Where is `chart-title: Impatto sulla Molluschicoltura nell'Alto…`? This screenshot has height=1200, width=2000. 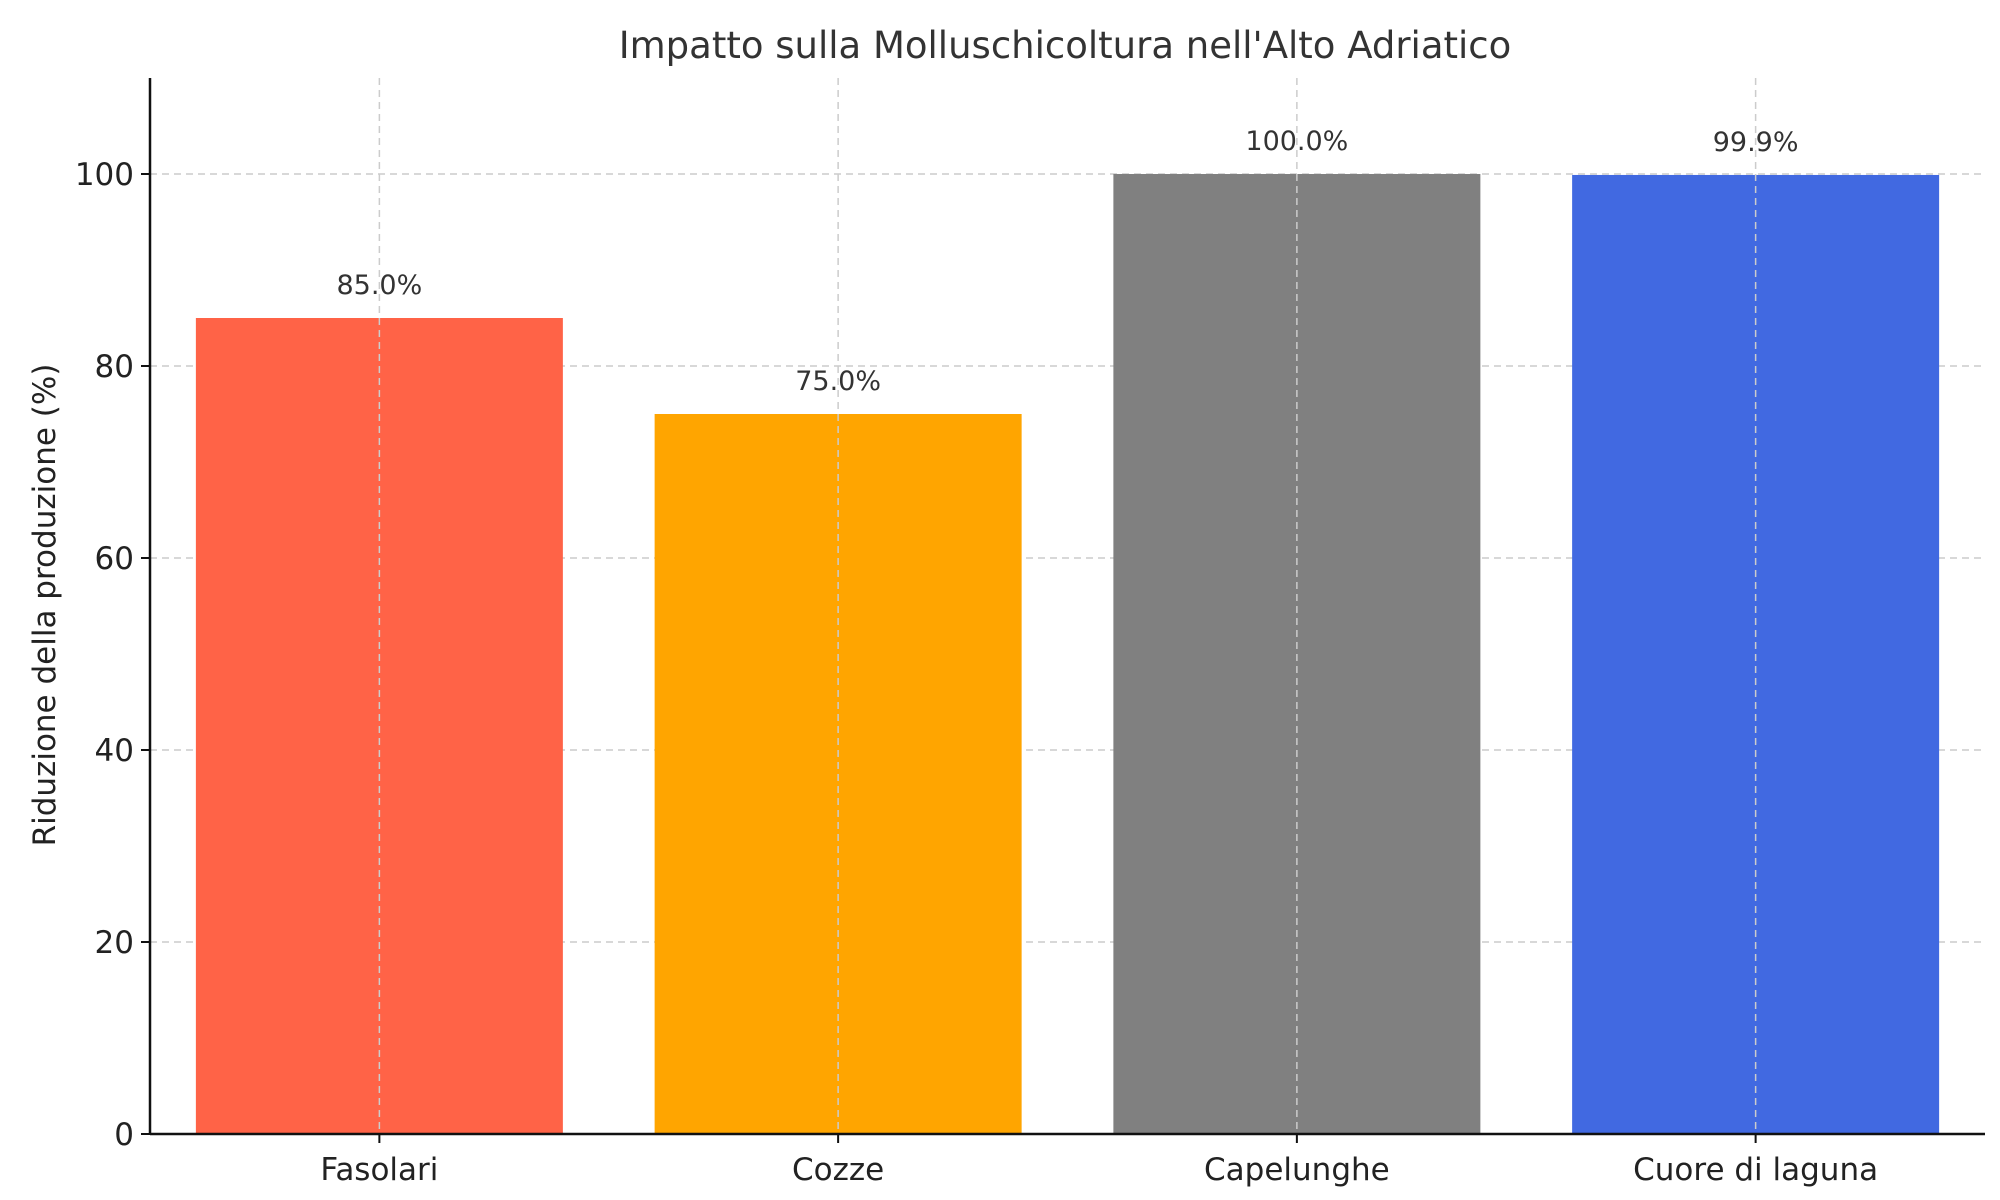 chart-title: Impatto sulla Molluschicoltura nell'Alto… is located at coordinates (1065, 45).